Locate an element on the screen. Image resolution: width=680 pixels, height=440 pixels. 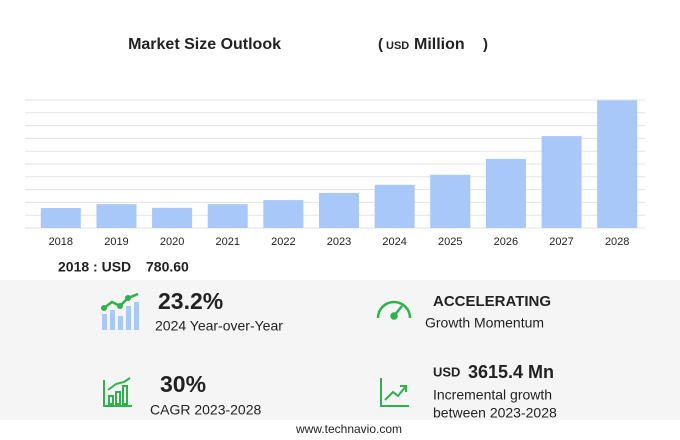
stat-label: 2024 Year-over-Year is located at coordinates (219, 326).